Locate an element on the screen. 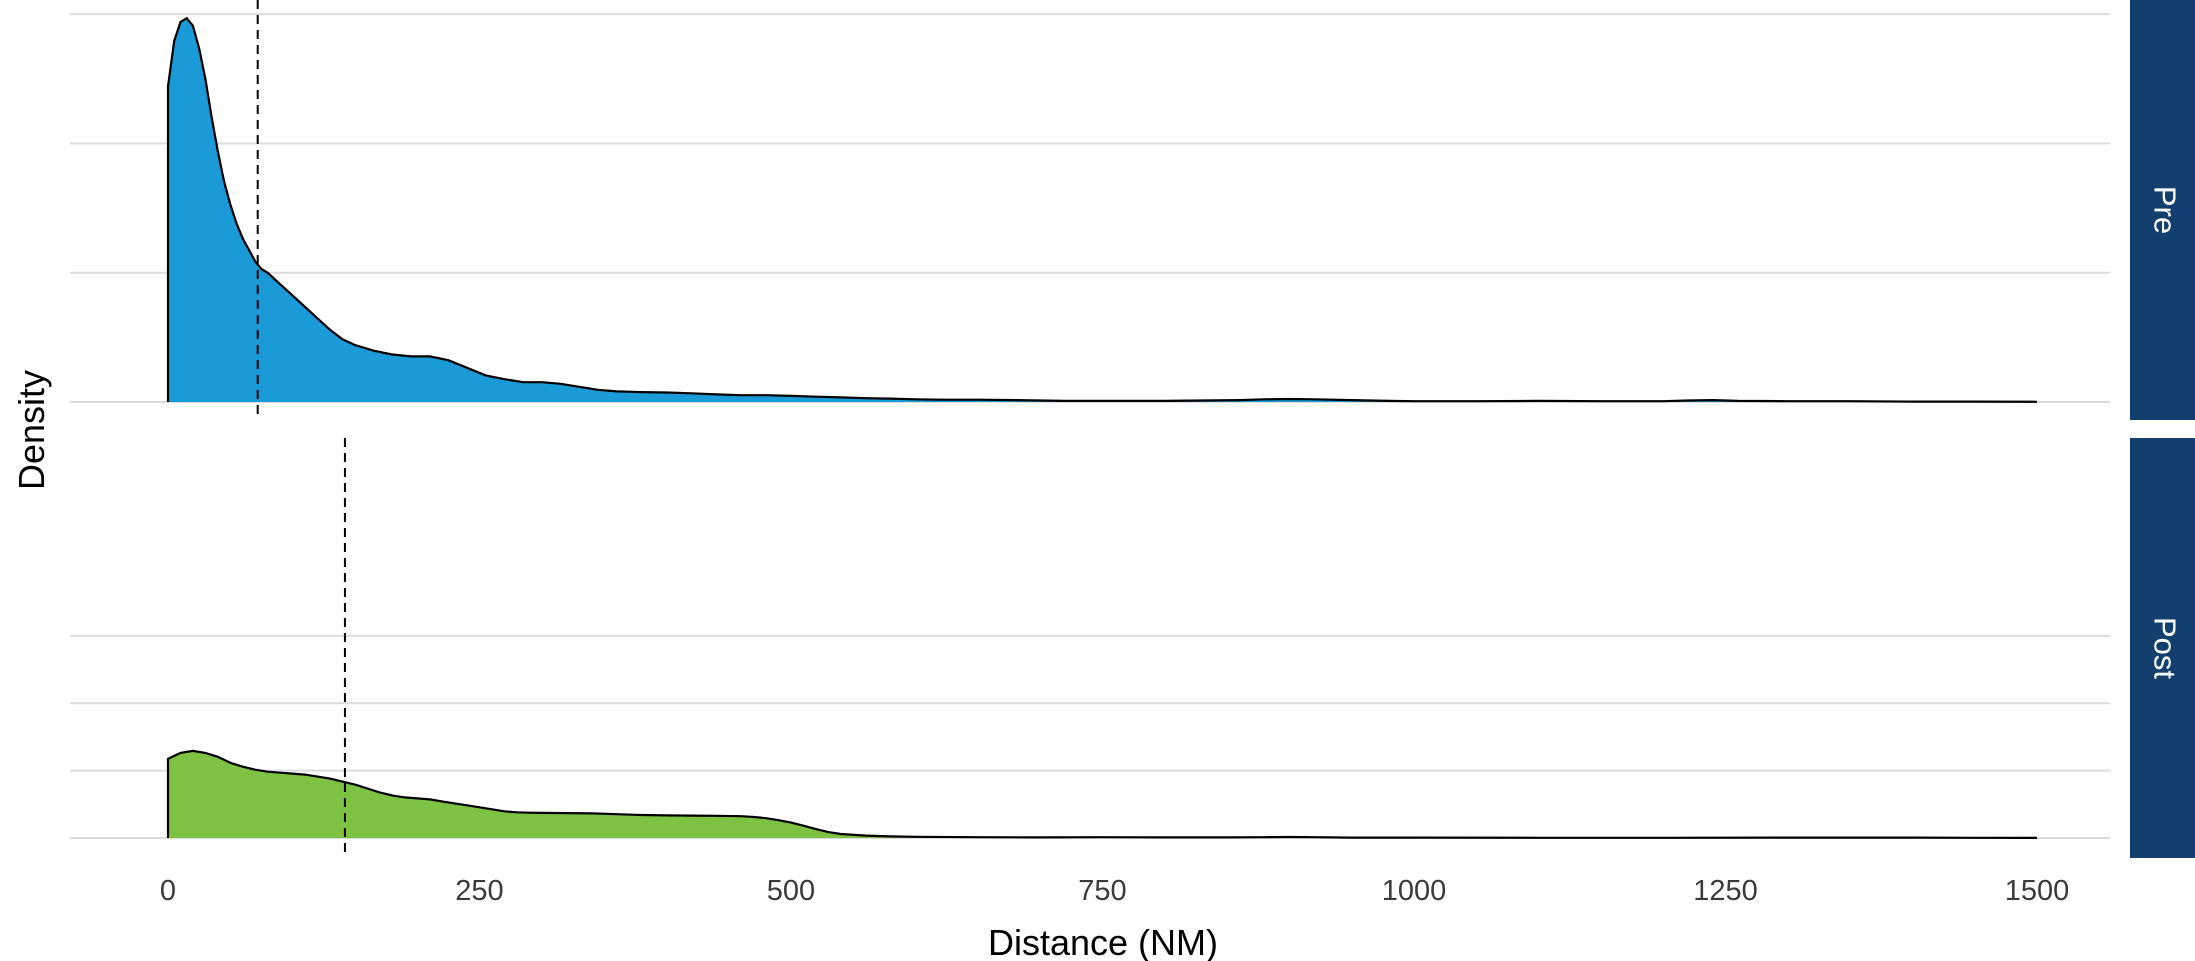 The width and height of the screenshot is (2195, 961). facet-label-post: Post is located at coordinates (2164, 648).